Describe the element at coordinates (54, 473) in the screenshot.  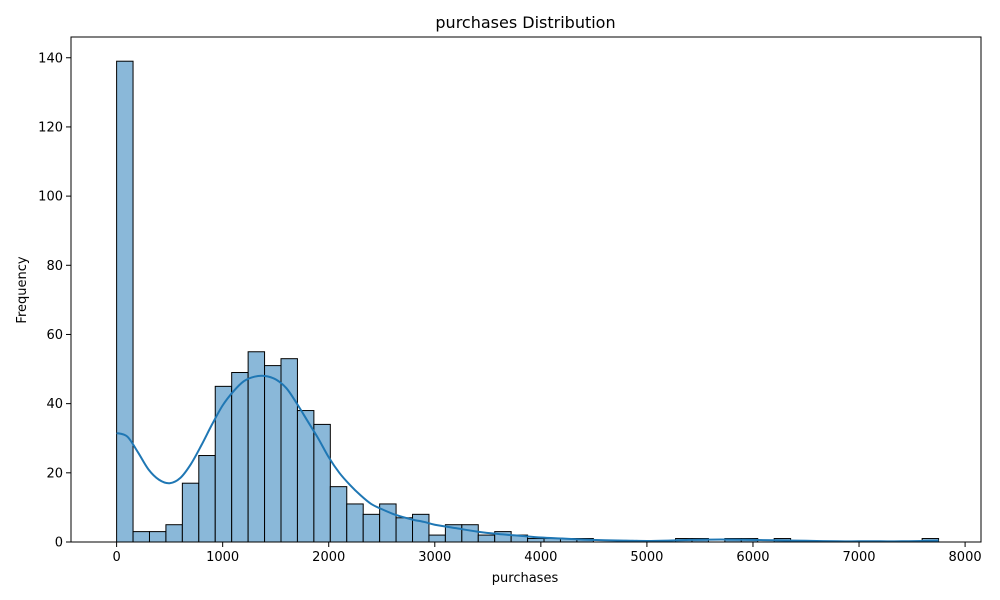
I see `y-tick-label: 20` at that location.